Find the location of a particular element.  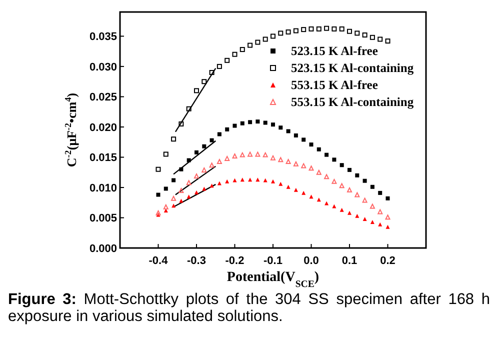

x-axis-title: Potential(V$_{SCE}$) is located at coordinates (273, 280).